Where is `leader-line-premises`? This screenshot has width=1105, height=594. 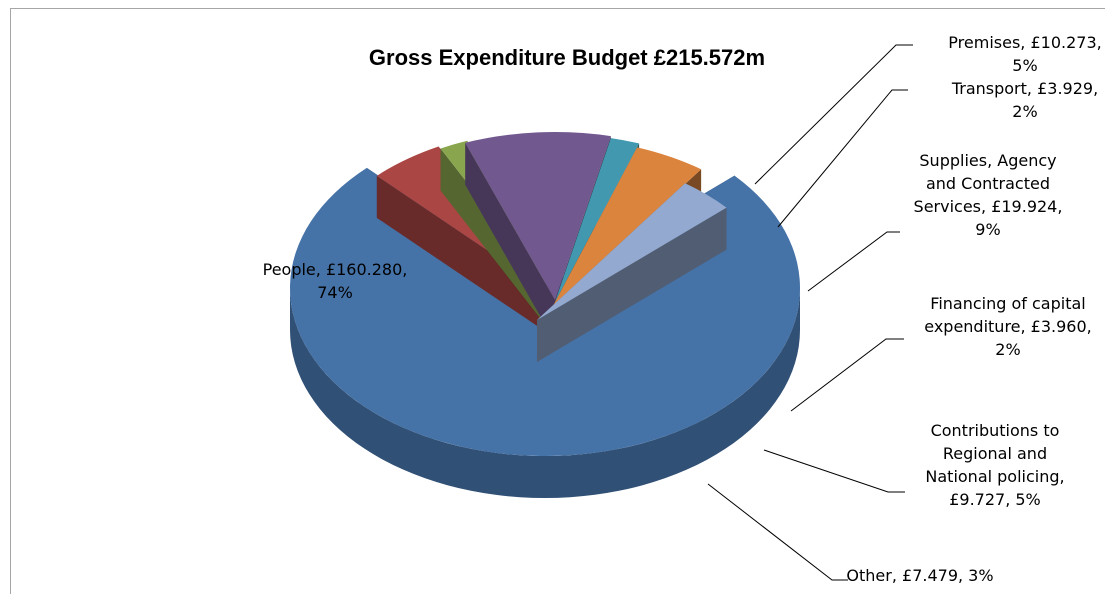
leader-line-premises is located at coordinates (833, 114).